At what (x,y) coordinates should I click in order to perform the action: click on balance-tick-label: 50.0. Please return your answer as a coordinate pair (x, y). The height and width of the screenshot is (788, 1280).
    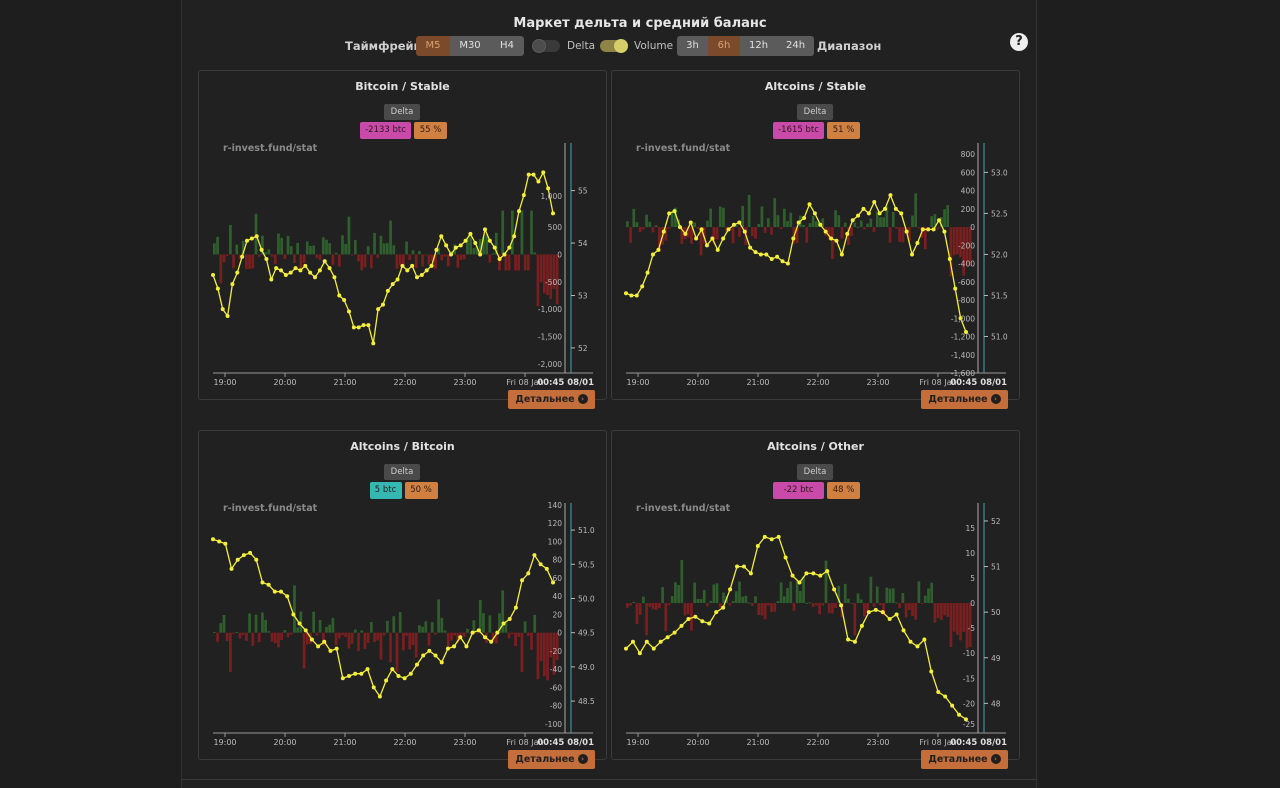
    Looking at the image, I should click on (586, 598).